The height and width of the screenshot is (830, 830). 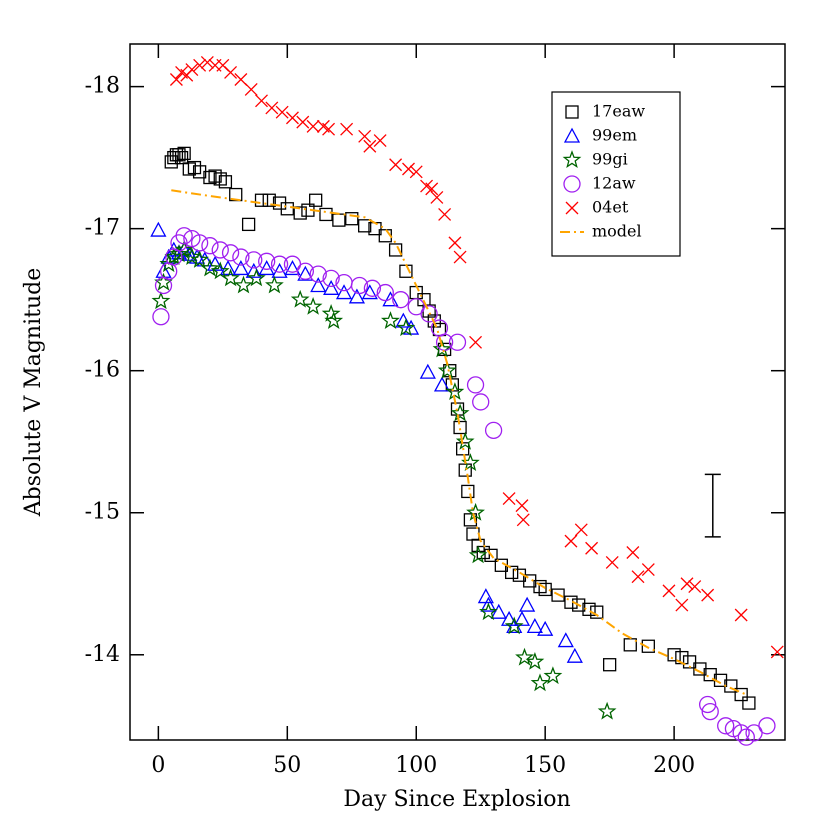 I want to click on legend-label: 99em, so click(x=614, y=135).